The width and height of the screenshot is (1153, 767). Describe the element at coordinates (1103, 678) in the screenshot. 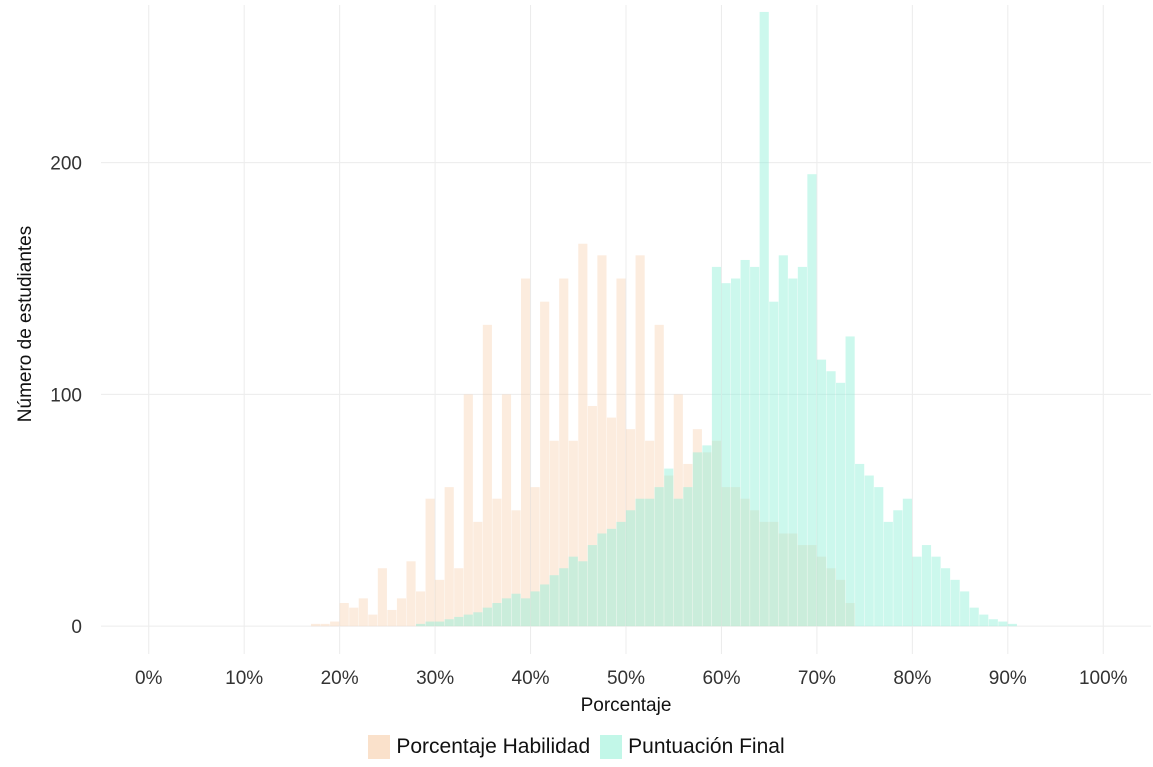

I see `x-tick-label: 100%` at that location.